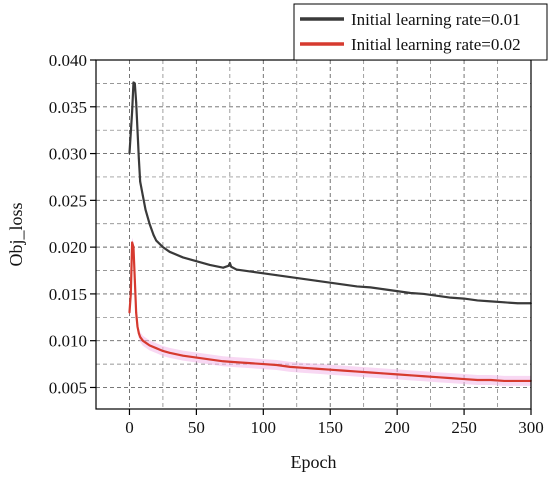 The width and height of the screenshot is (550, 477). I want to click on y-tick-label: 0.010, so click(68, 341).